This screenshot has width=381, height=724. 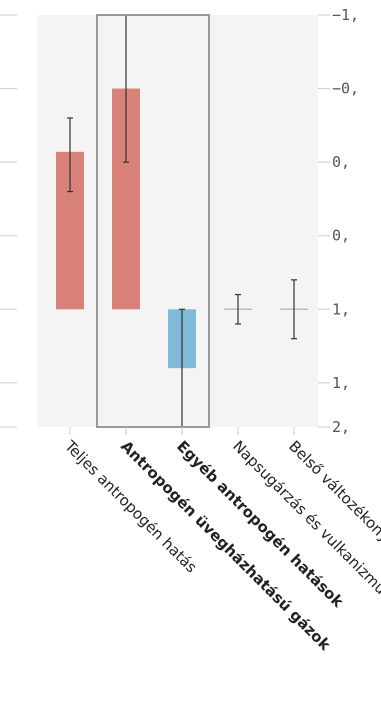 I want to click on y-tick-label: −0,, so click(x=345, y=89).